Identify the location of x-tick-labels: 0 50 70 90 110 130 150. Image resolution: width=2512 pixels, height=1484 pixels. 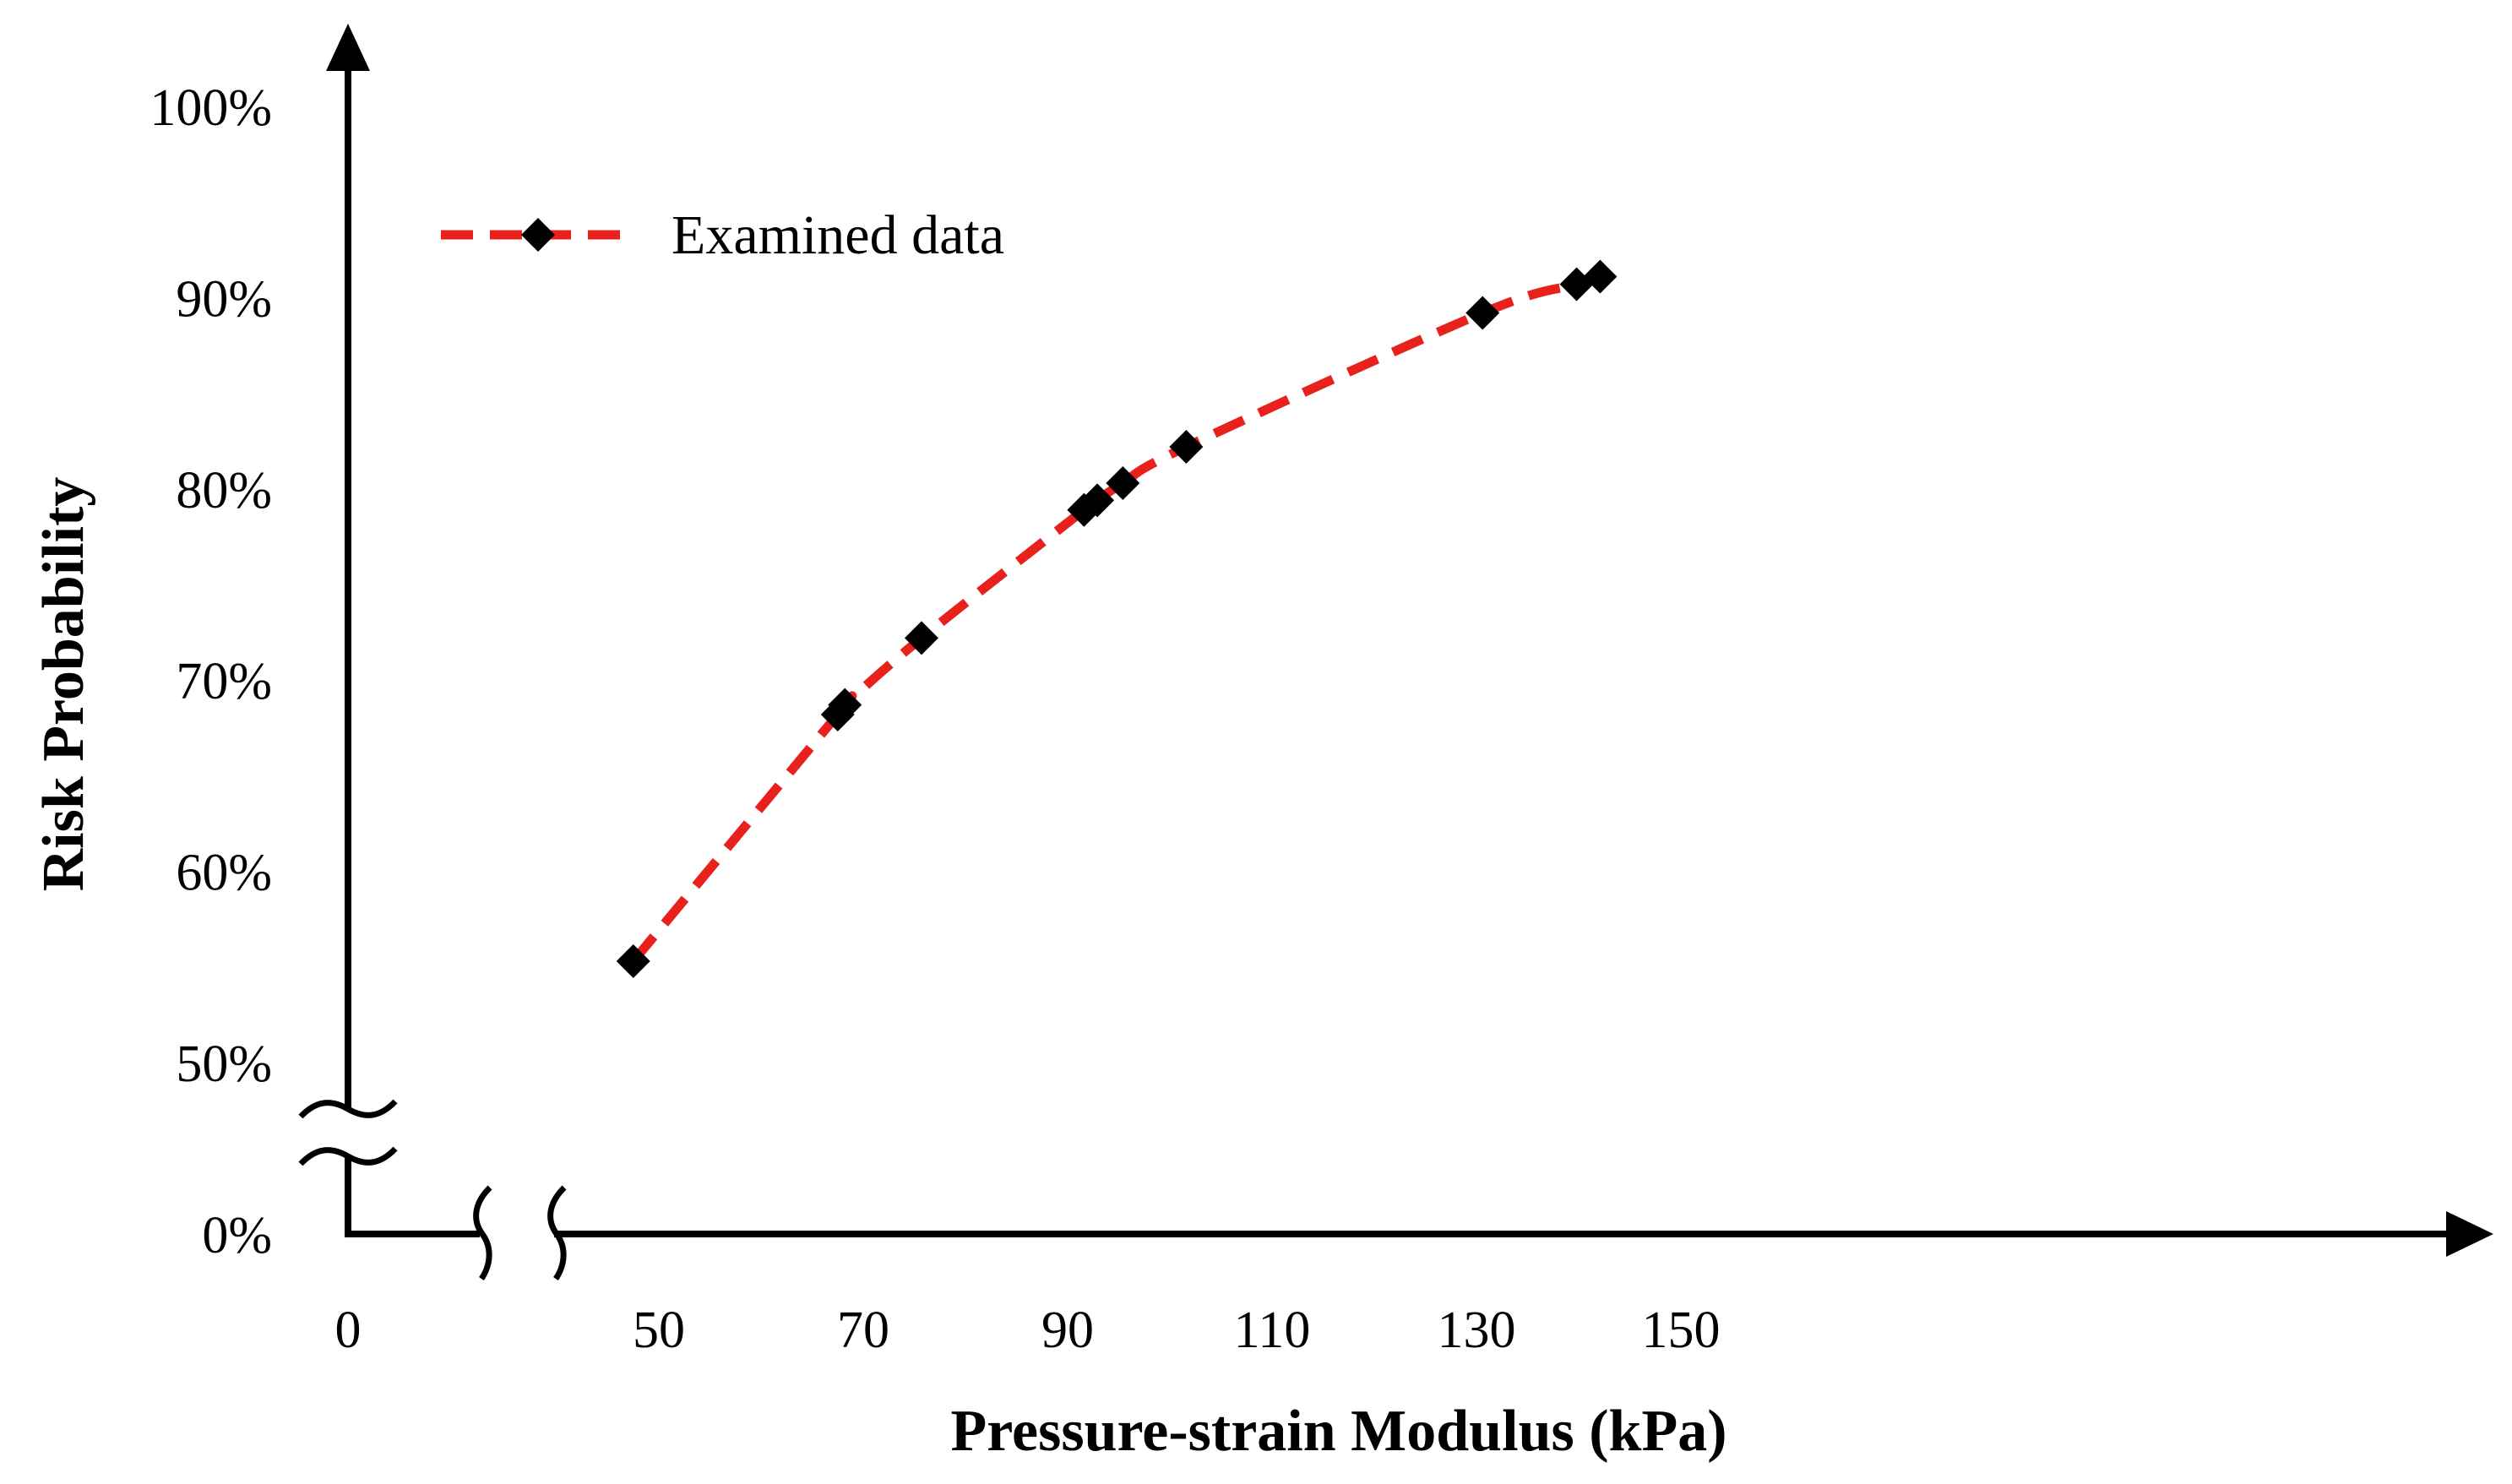
(1028, 1330).